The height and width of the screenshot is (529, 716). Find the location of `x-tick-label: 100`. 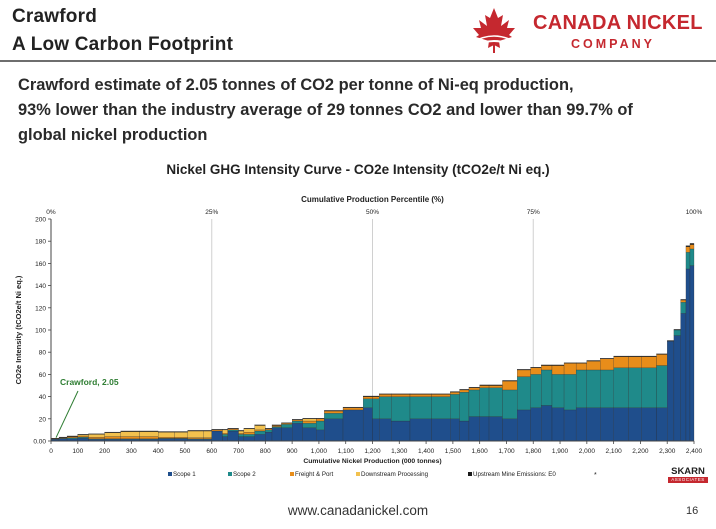

x-tick-label: 100 is located at coordinates (77, 451).